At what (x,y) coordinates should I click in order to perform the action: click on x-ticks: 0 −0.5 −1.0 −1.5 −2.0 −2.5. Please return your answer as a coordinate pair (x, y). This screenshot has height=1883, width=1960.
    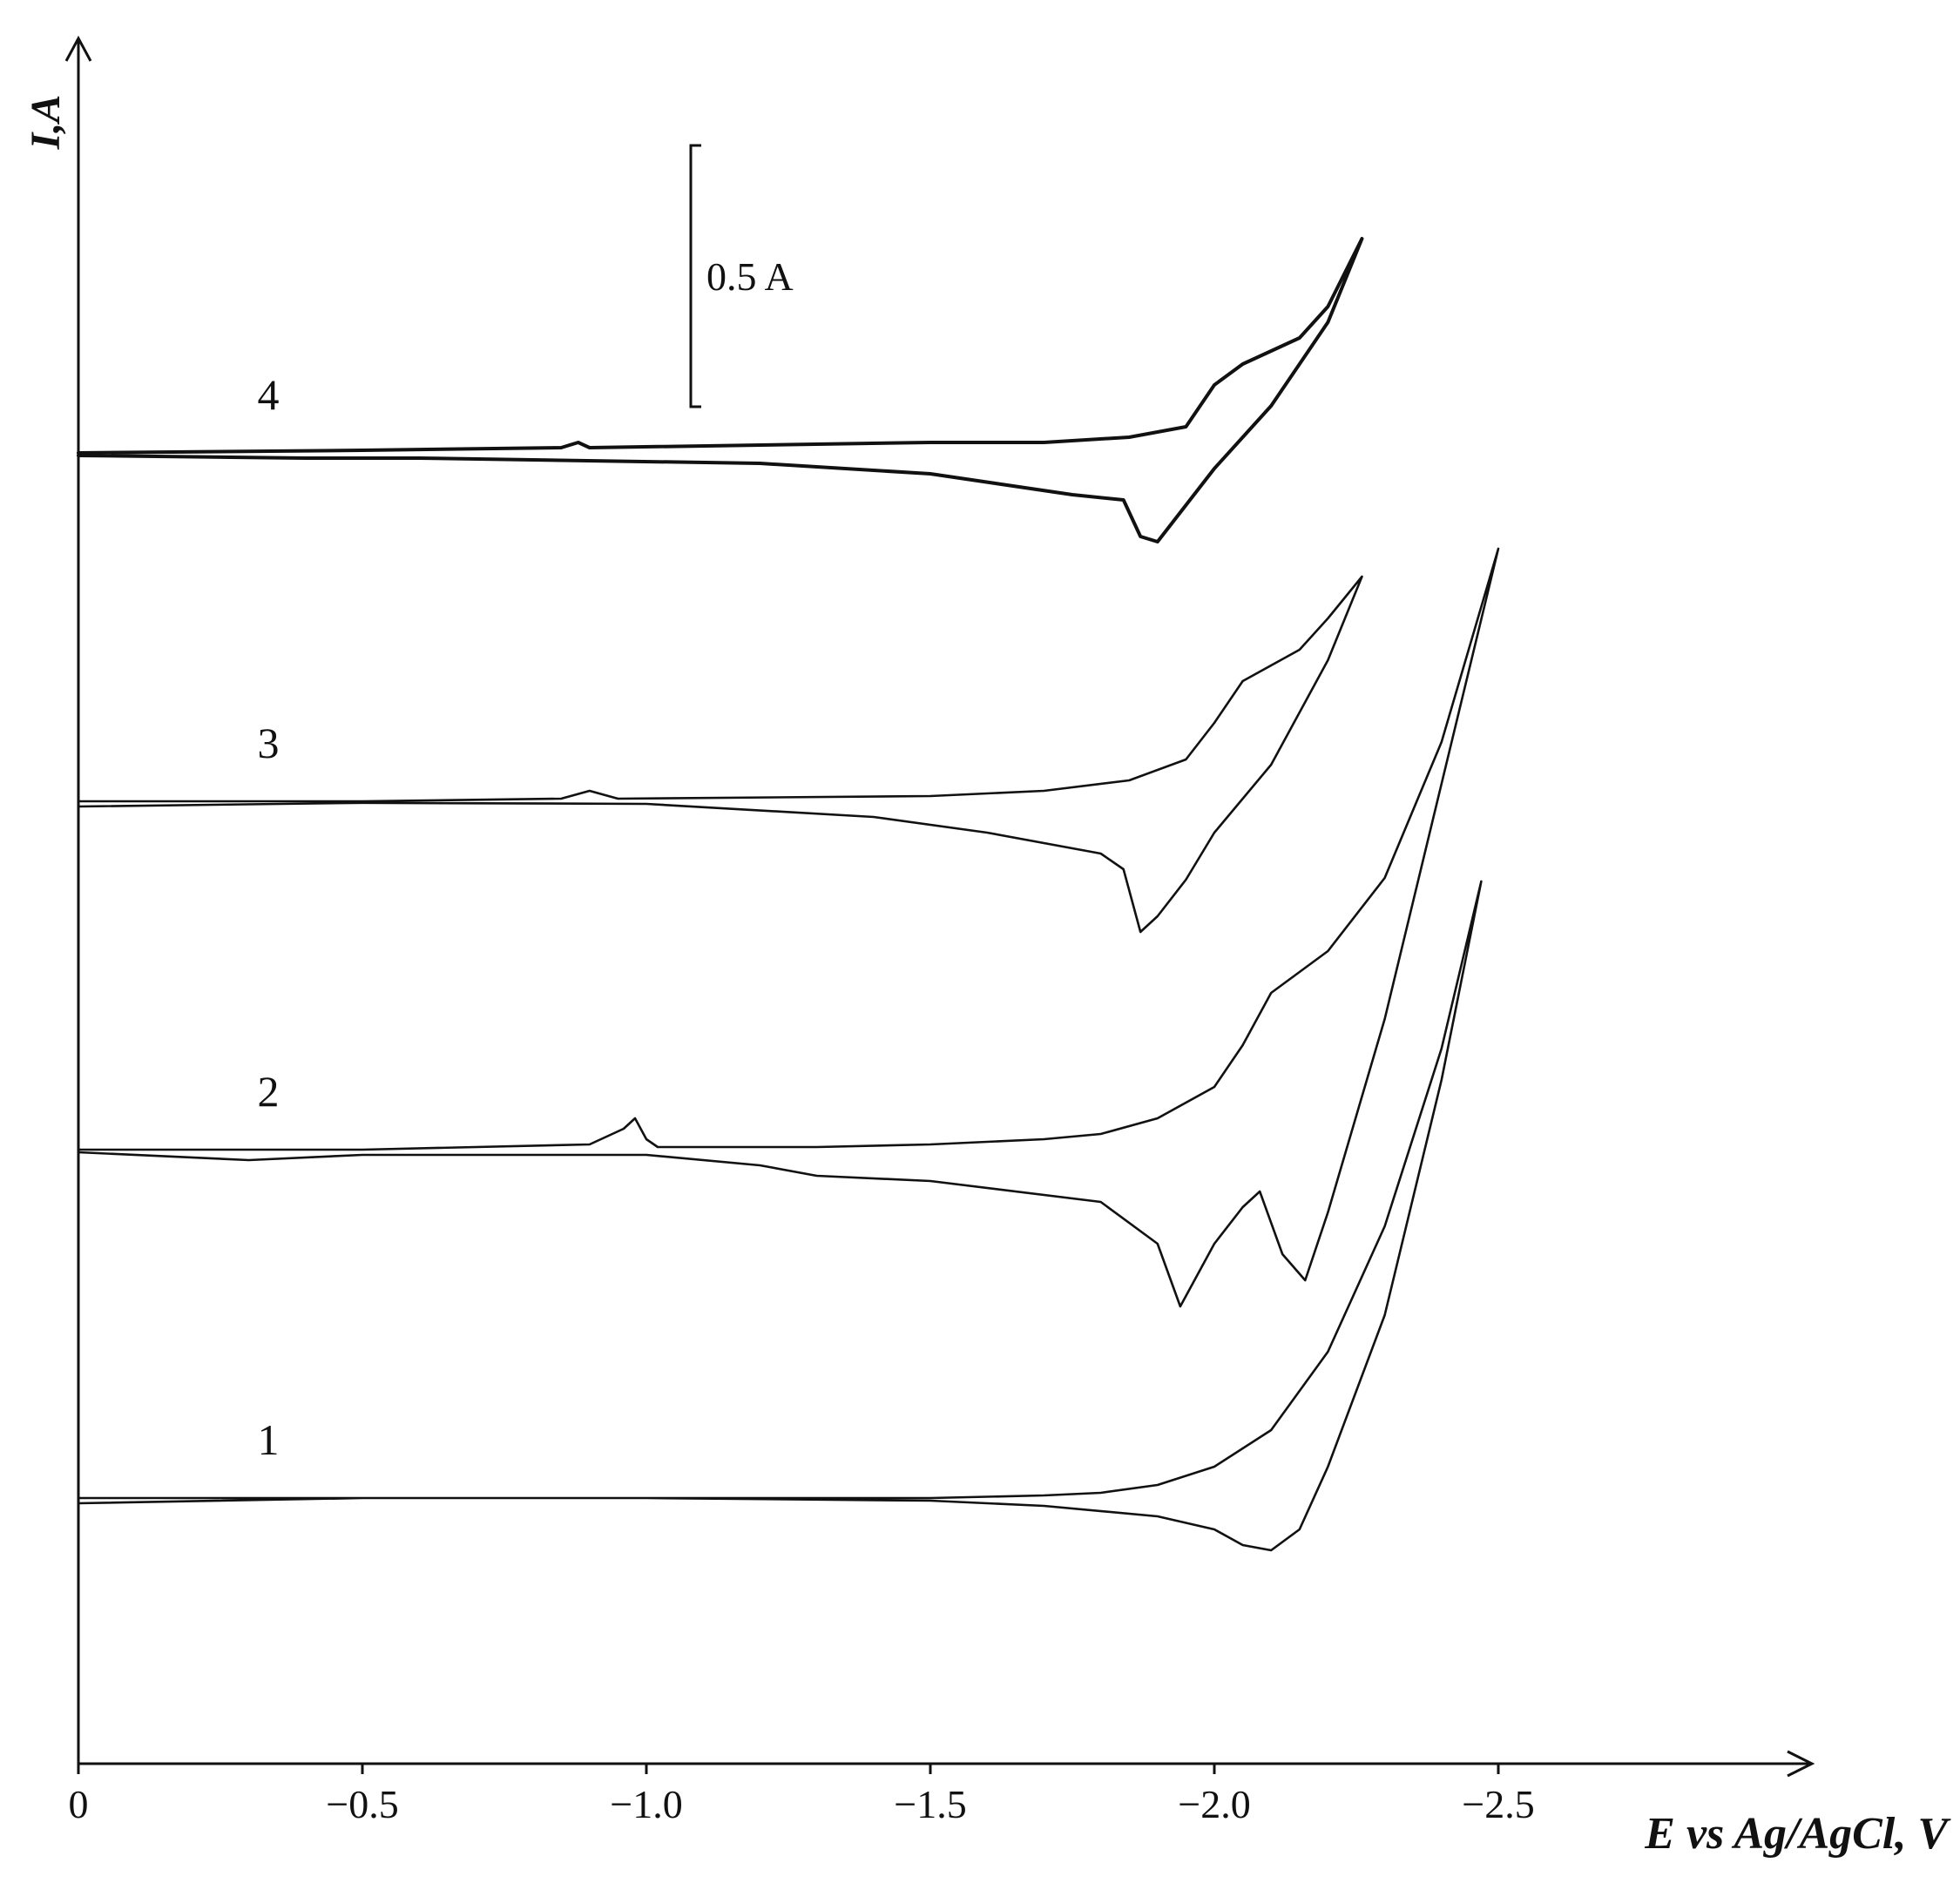
    Looking at the image, I should click on (802, 1795).